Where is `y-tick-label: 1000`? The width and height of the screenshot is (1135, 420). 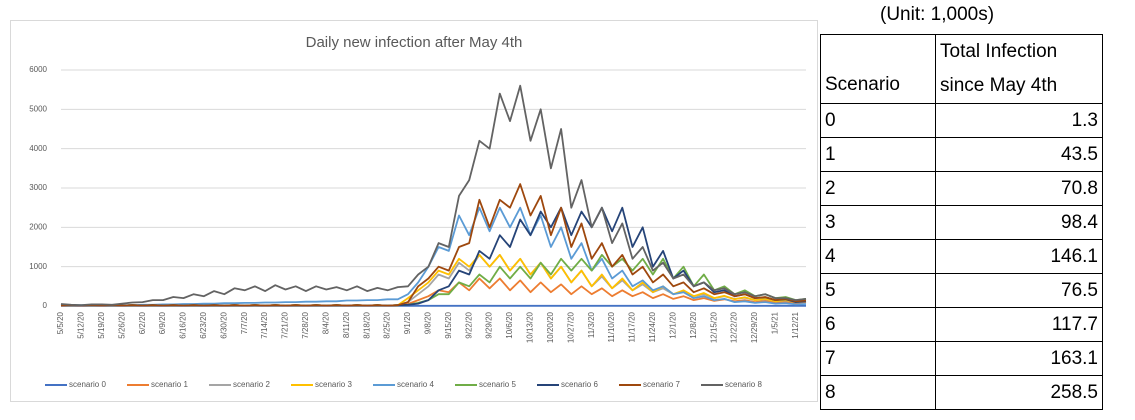
y-tick-label: 1000 is located at coordinates (38, 266).